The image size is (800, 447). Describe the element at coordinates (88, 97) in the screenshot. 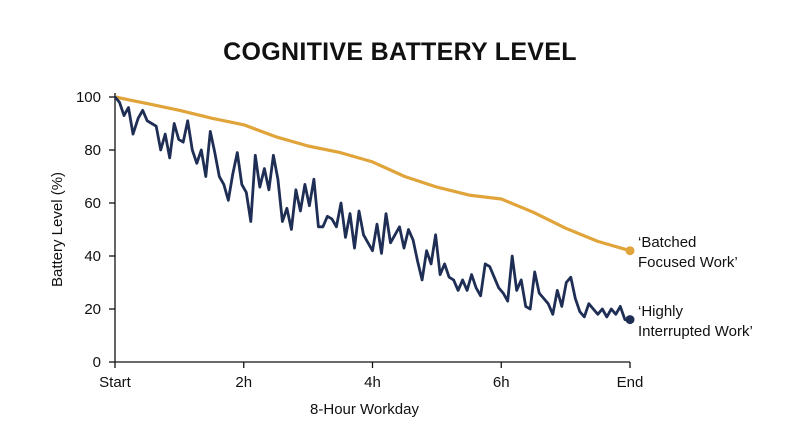

I see `y-tick-label: 100` at that location.